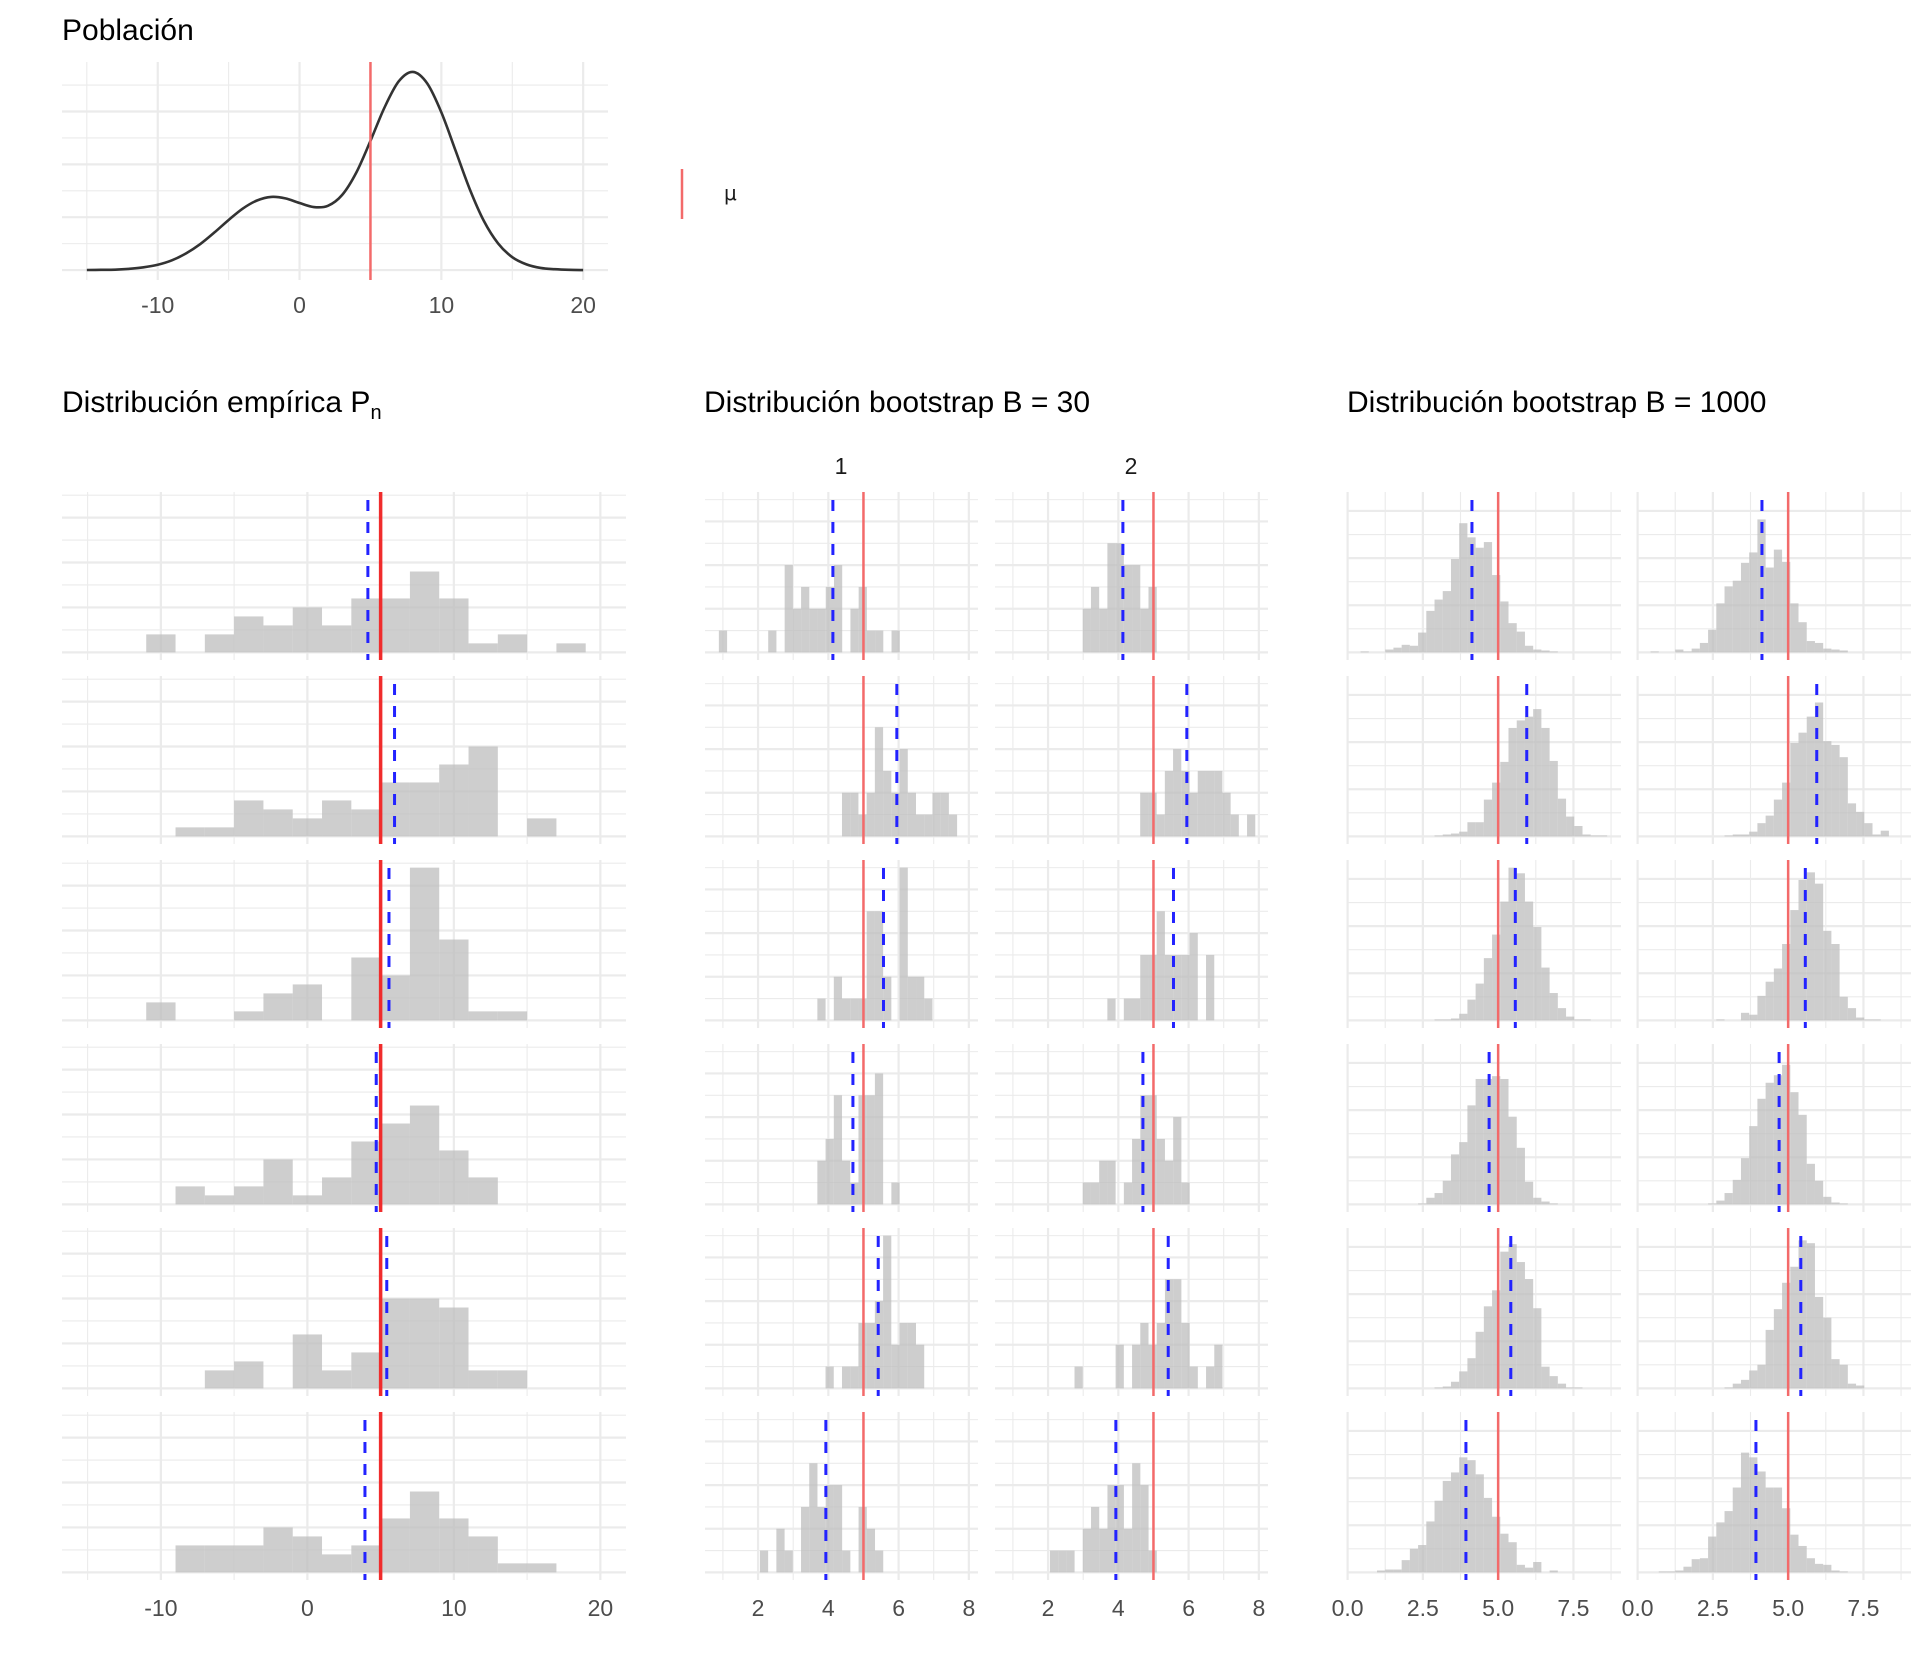 The image size is (1926, 1676). Describe the element at coordinates (1348, 1608) in the screenshot. I see `x-tick-label: 0.0` at that location.